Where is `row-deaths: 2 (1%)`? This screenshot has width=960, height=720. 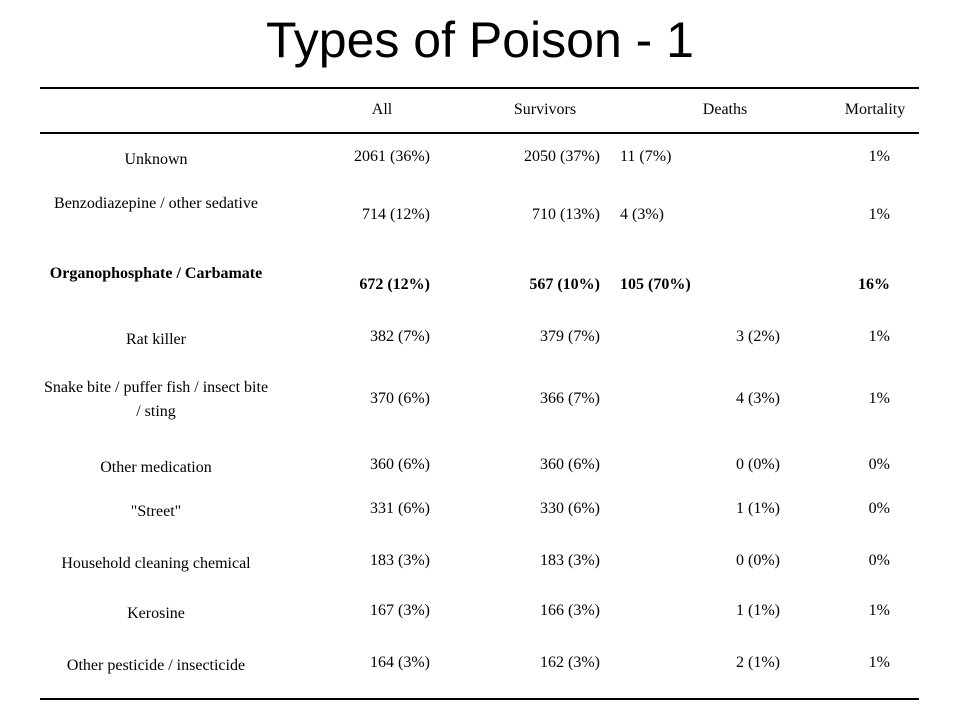 row-deaths: 2 (1%) is located at coordinates (758, 662).